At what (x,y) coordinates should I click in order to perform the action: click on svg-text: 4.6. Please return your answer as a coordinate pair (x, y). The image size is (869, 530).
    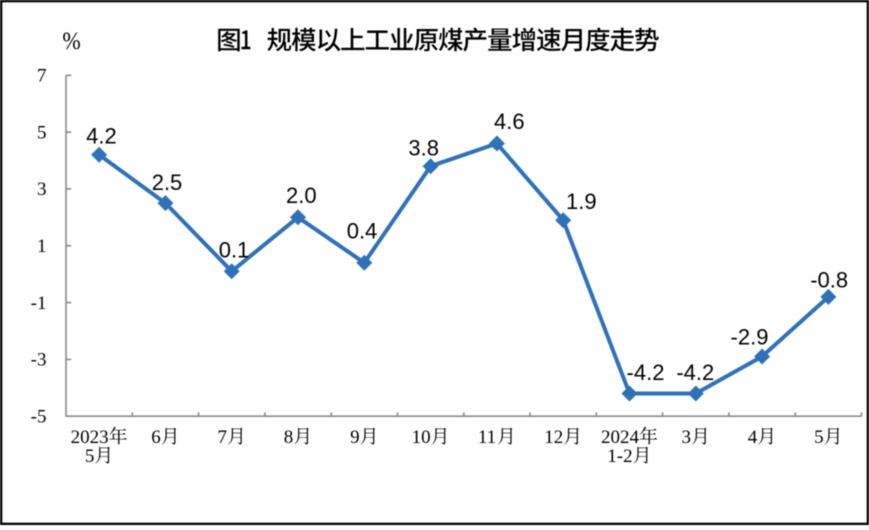
    Looking at the image, I should click on (509, 121).